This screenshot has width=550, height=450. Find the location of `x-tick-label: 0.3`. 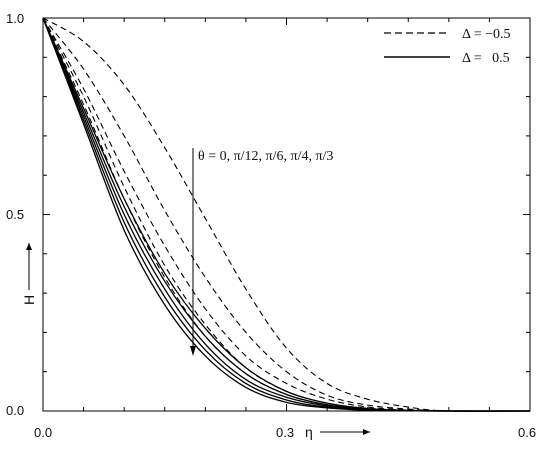

x-tick-label: 0.3 is located at coordinates (285, 432).